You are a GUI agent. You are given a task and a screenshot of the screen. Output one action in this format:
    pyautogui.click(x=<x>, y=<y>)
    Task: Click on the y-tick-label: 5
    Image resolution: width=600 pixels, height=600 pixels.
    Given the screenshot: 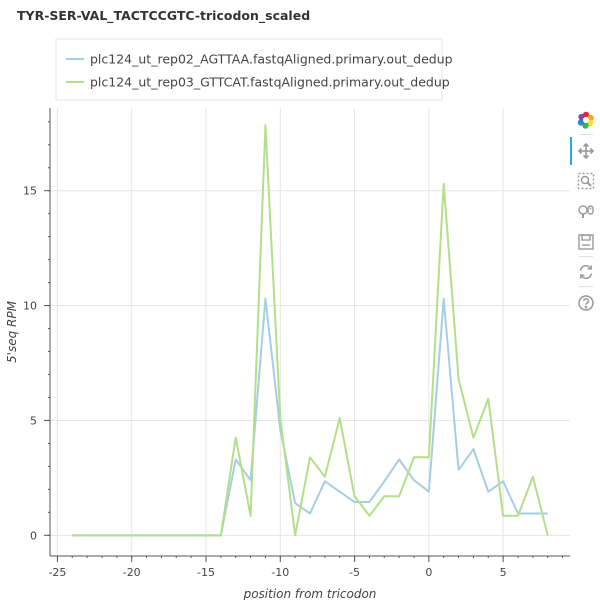 What is the action you would take?
    pyautogui.click(x=33, y=420)
    